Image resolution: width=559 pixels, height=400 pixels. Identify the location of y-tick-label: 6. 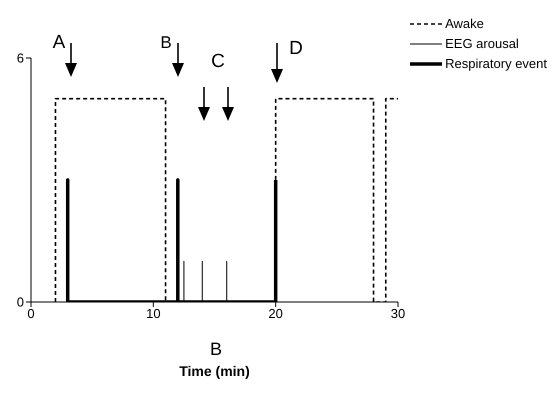
(20, 58).